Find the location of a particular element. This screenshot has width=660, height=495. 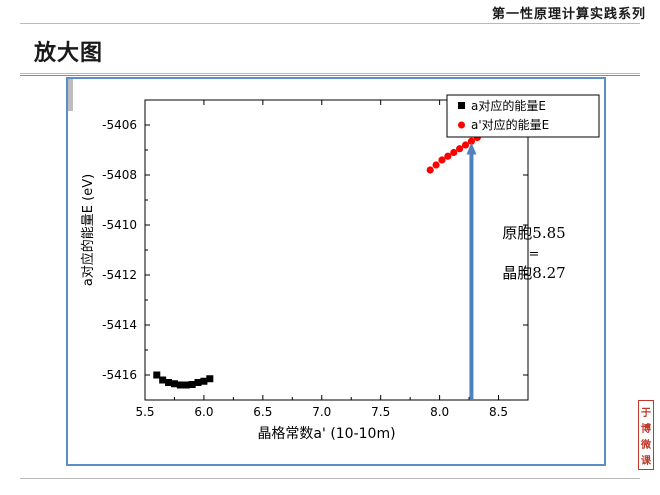

y-tick-label: -5416 is located at coordinates (119, 375).